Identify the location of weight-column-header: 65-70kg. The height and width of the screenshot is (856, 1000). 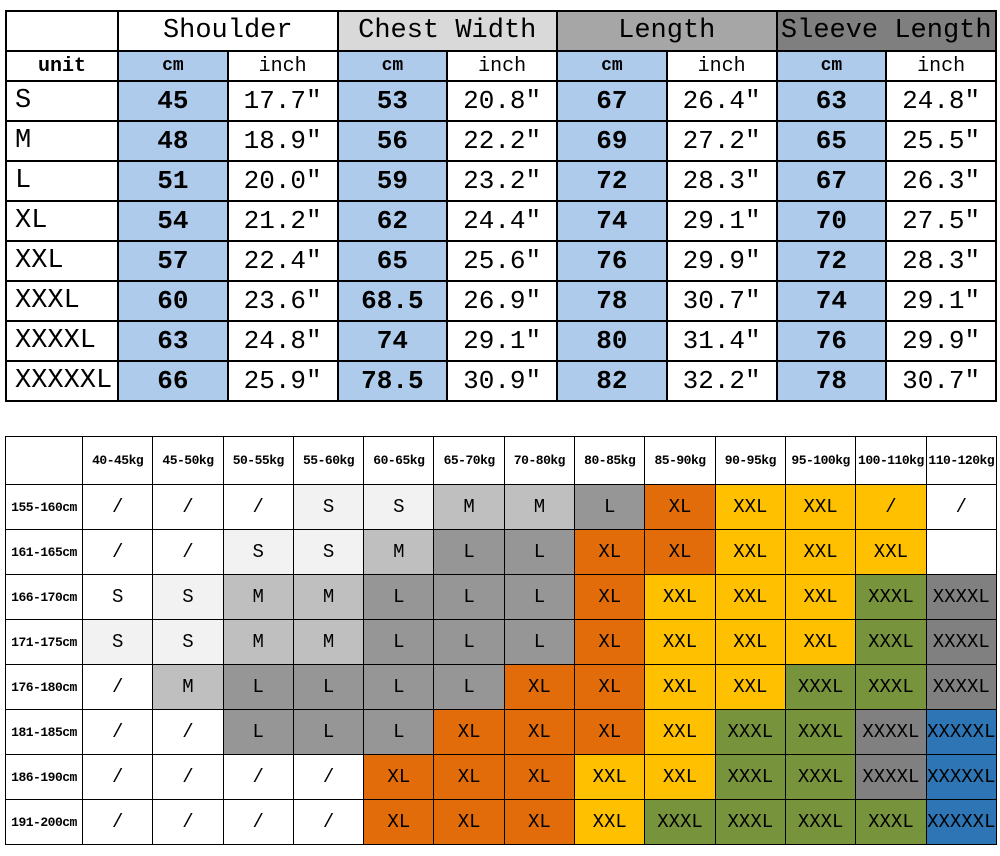
(469, 460).